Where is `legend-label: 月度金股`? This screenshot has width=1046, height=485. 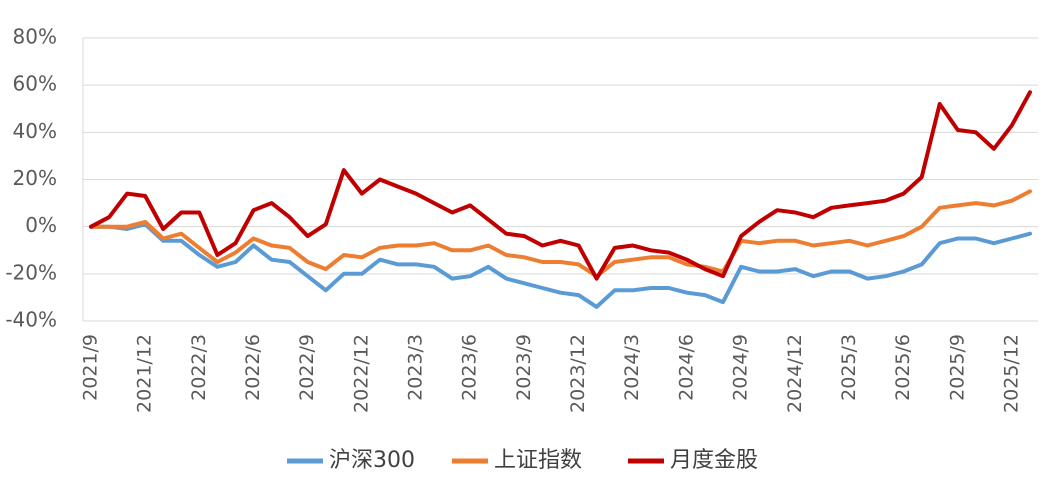
legend-label: 月度金股 is located at coordinates (714, 460).